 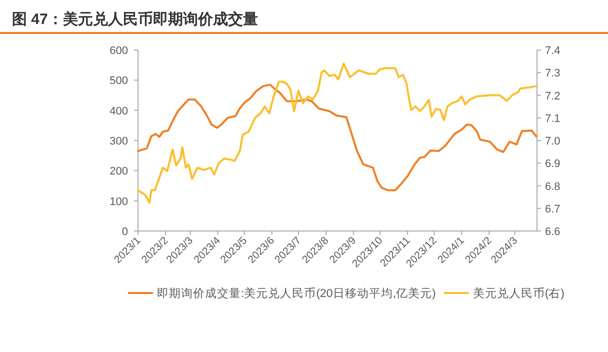 I want to click on y2-tick-label: 7.2, so click(x=552, y=96).